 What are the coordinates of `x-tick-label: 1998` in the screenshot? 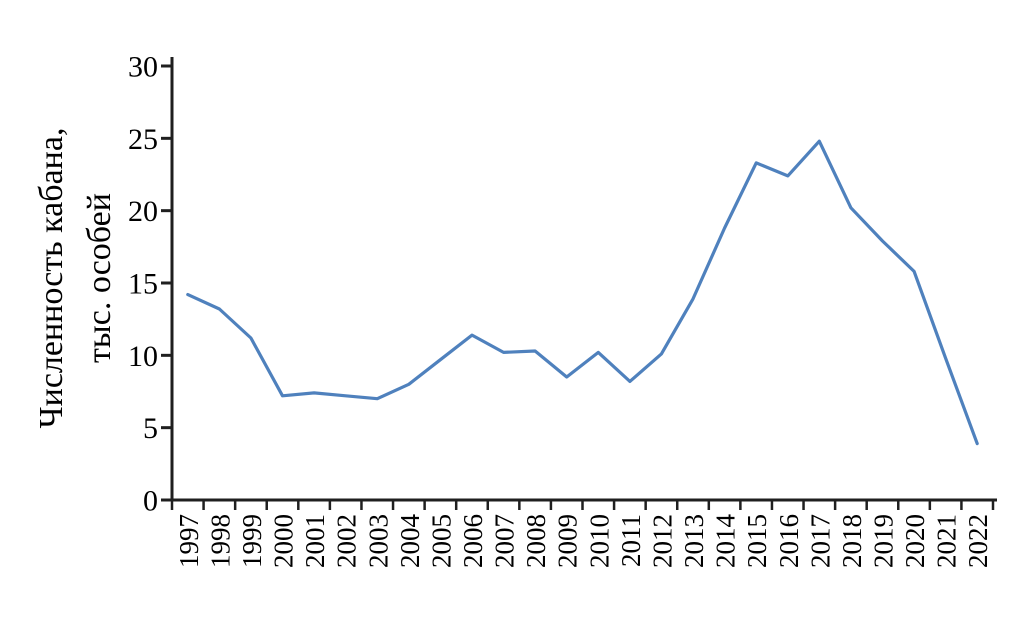 It's located at (220, 541).